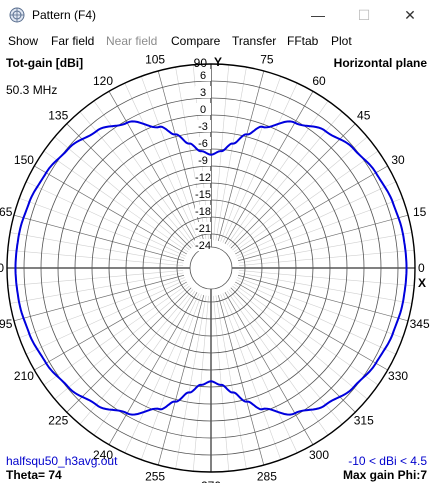  What do you see at coordinates (267, 476) in the screenshot?
I see `angle-label: 285` at bounding box center [267, 476].